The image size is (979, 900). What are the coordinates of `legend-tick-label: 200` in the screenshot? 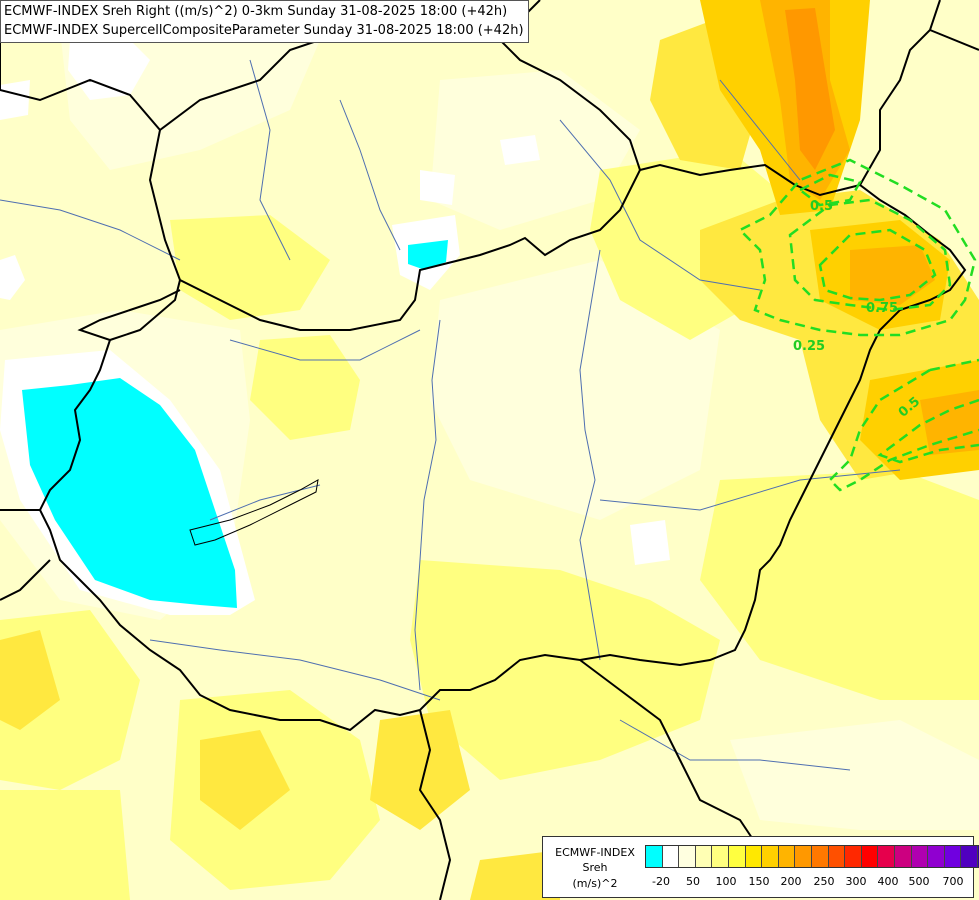 It's located at (791, 881).